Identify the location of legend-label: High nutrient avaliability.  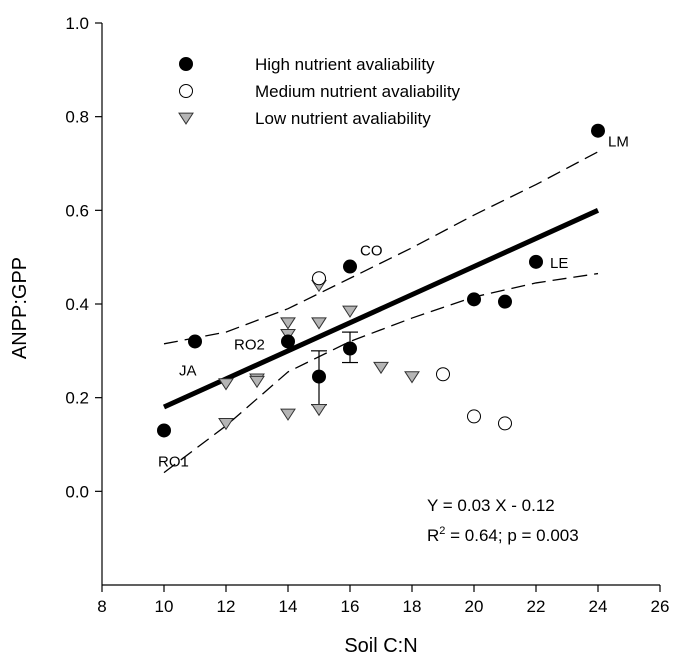
(345, 64).